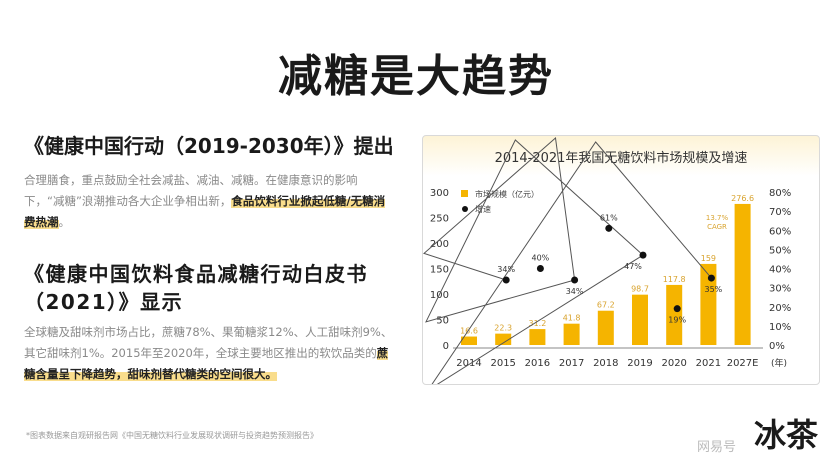  Describe the element at coordinates (172, 435) in the screenshot. I see `footnote: *图表数据来自观研报告网《中国无糖饮料行业发展现状调研与投资趋势预测报告》` at that location.